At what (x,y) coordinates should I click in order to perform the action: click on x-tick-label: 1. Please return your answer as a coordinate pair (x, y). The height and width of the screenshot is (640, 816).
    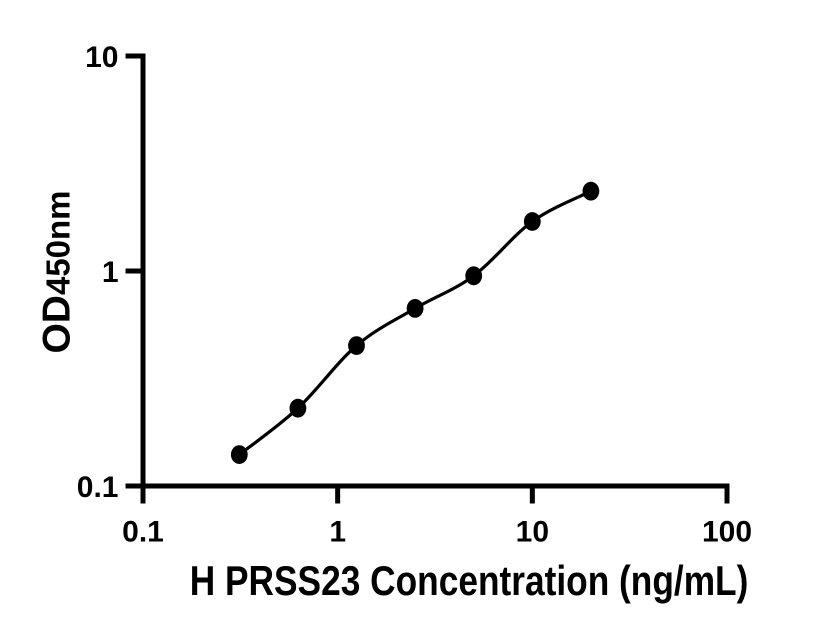
    Looking at the image, I should click on (337, 532).